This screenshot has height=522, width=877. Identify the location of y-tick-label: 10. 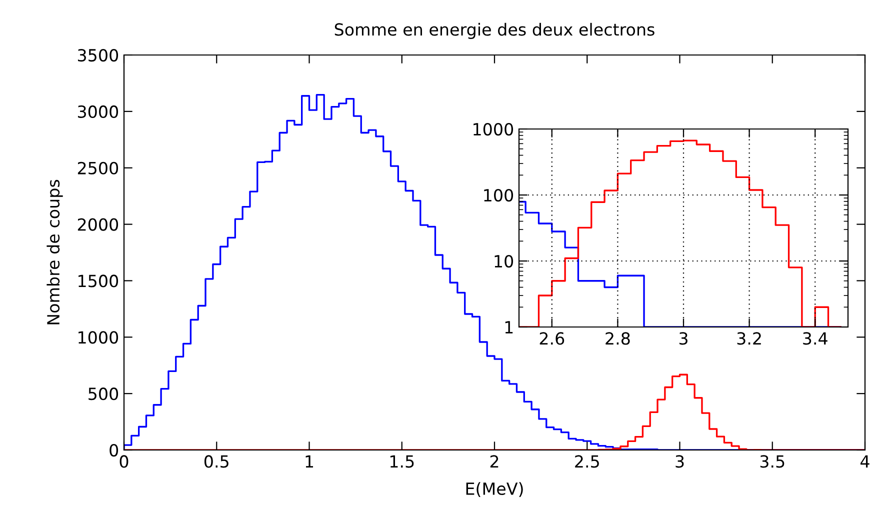
(504, 261).